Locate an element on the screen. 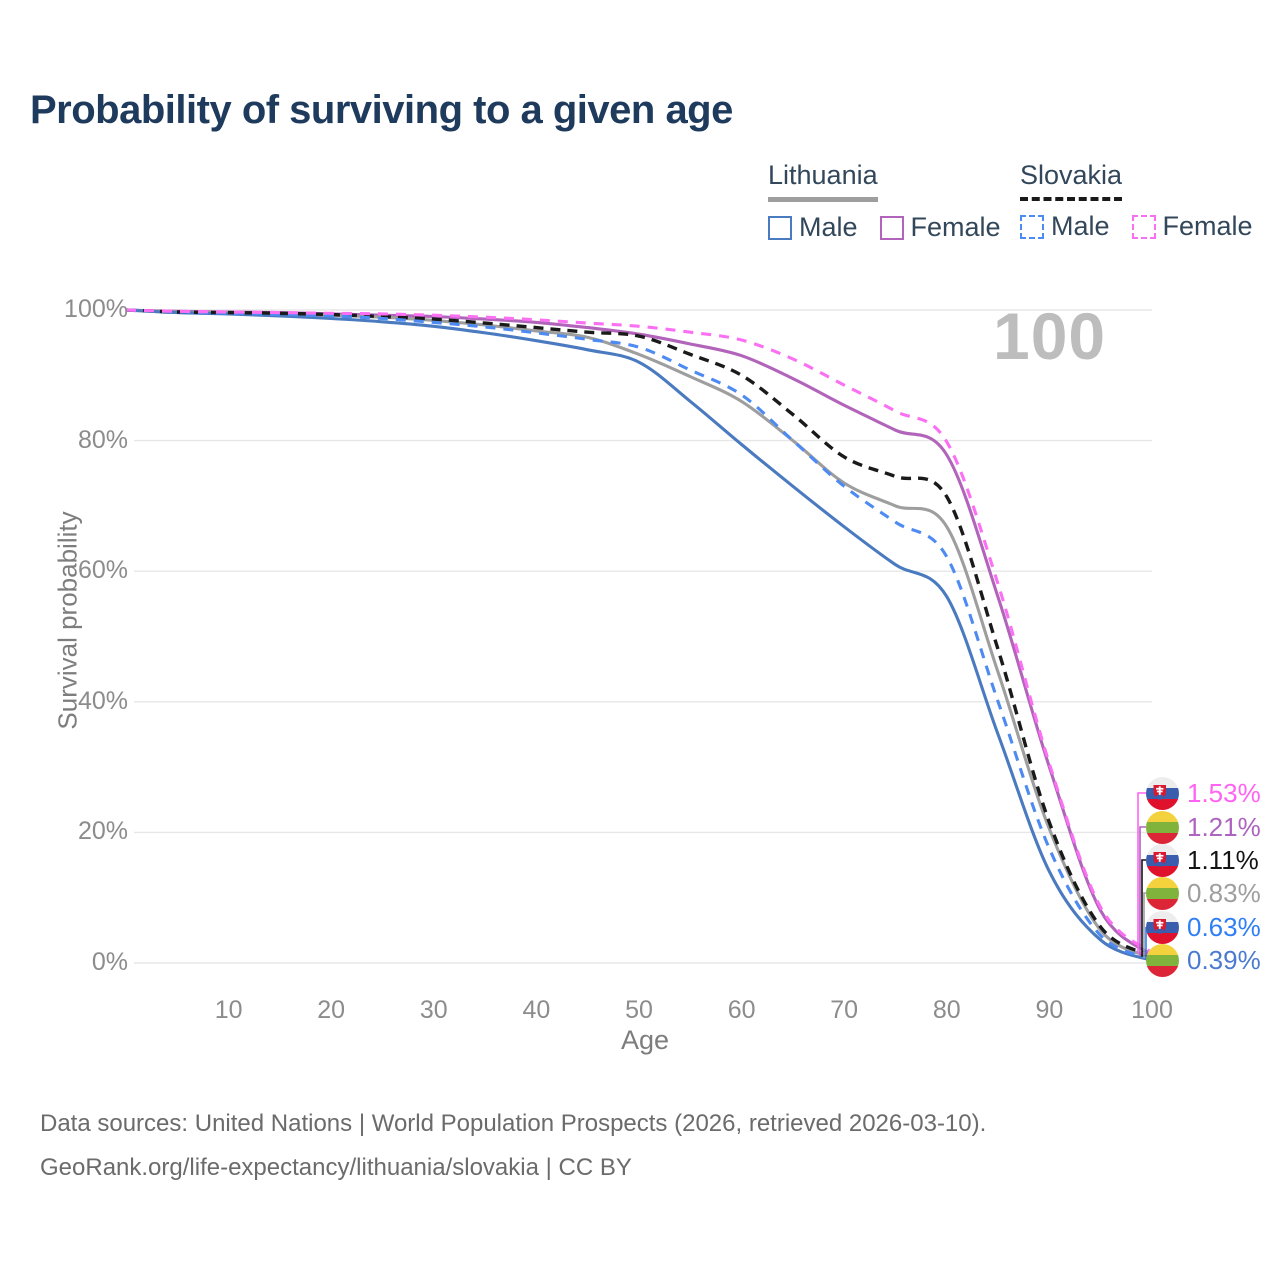 The width and height of the screenshot is (1280, 1280). chart-title: Probability of surviving to a given age is located at coordinates (381, 110).